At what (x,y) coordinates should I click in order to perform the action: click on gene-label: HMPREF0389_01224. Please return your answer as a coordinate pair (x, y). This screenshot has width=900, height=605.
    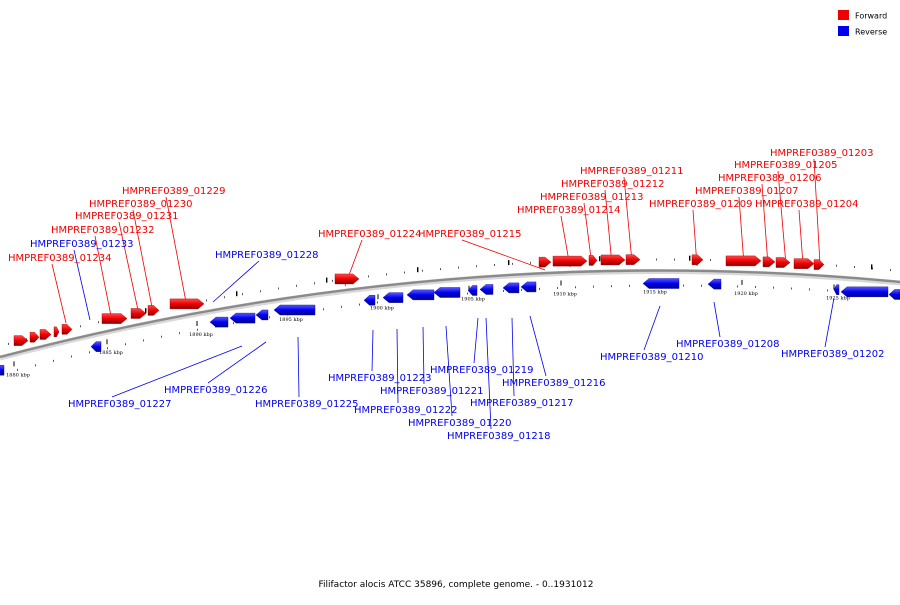
    Looking at the image, I should click on (369, 234).